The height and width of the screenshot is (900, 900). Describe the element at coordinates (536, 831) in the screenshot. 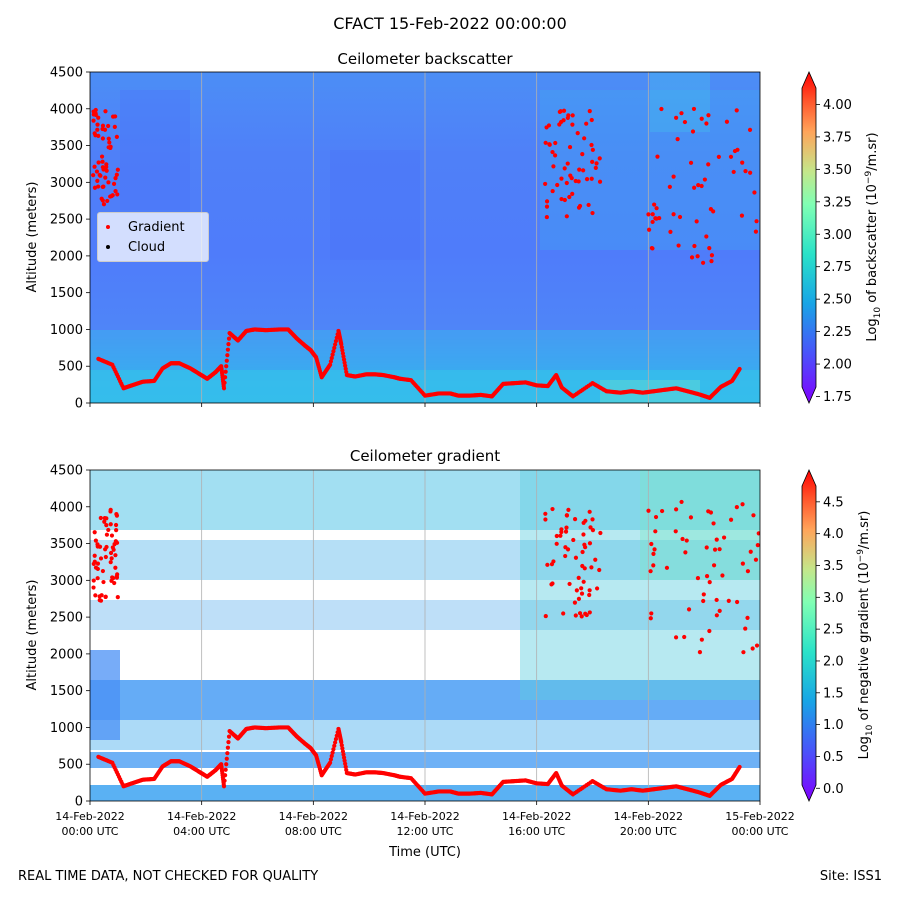

I see `x-tick-label-time: 16:00 UTC` at that location.